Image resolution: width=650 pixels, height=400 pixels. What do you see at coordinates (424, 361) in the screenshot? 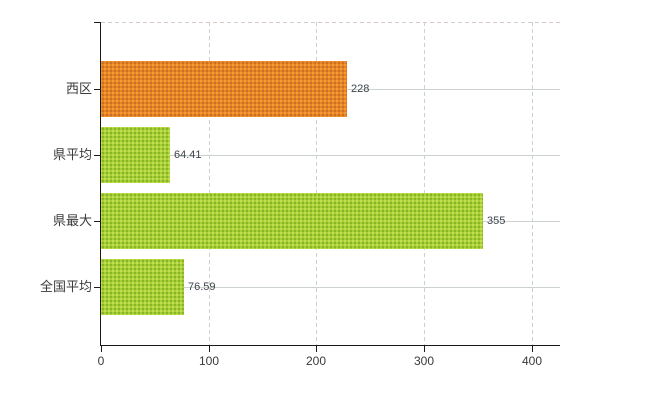
I see `x-tick-label: 300` at bounding box center [424, 361].